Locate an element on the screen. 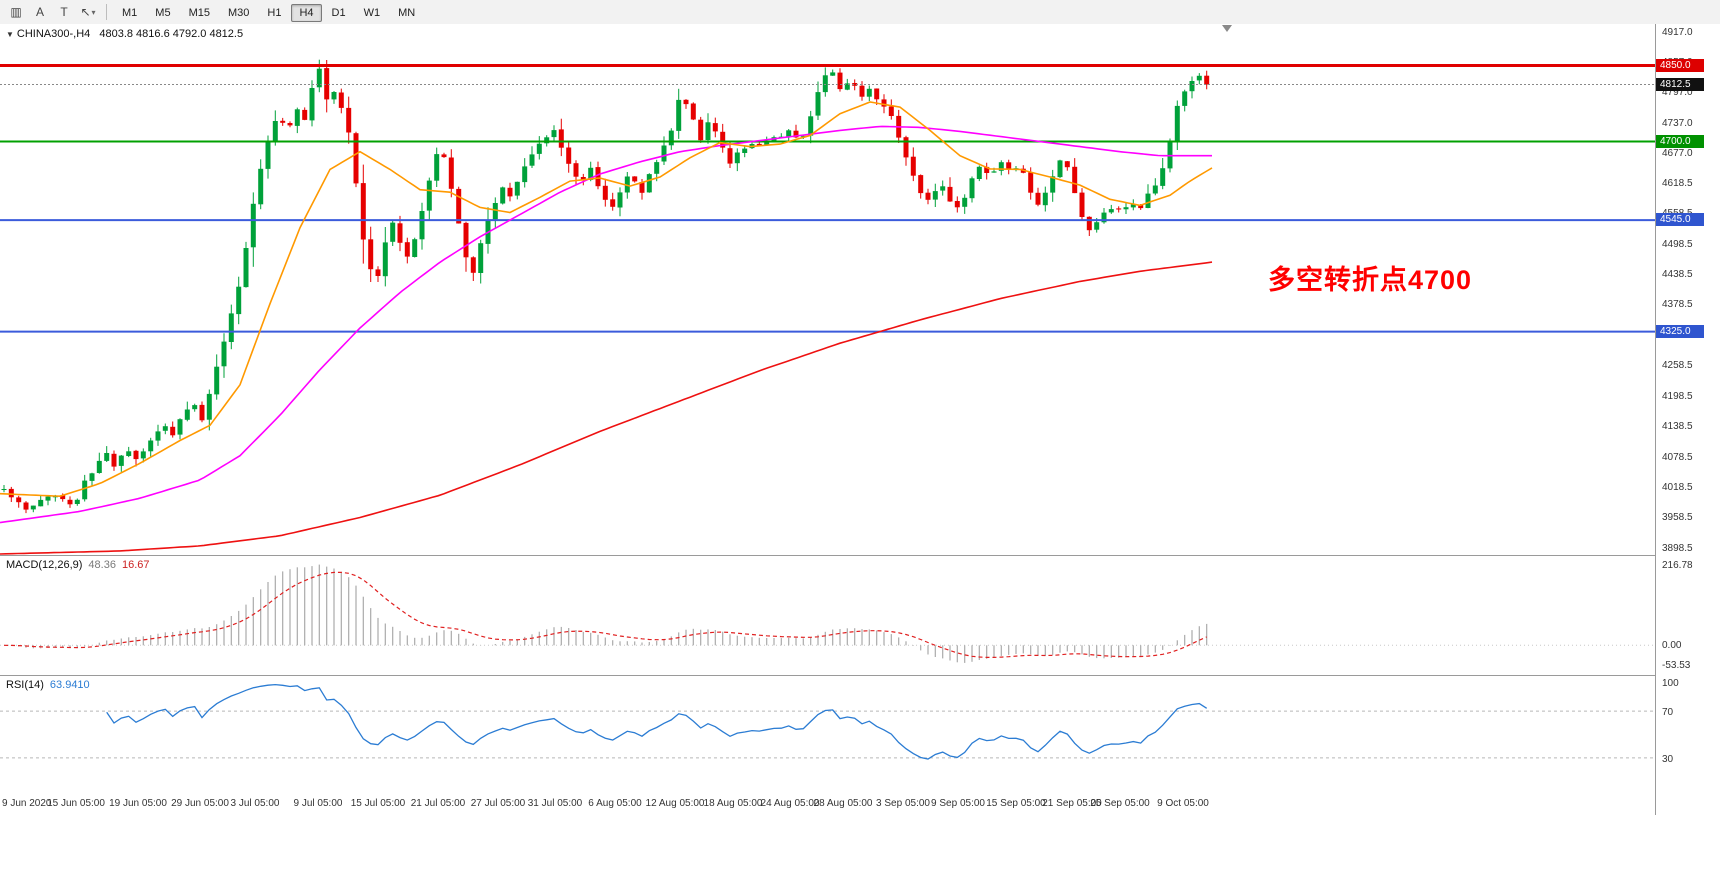 This screenshot has height=894, width=1720. timeframe-button-m15: M15 is located at coordinates (199, 12).